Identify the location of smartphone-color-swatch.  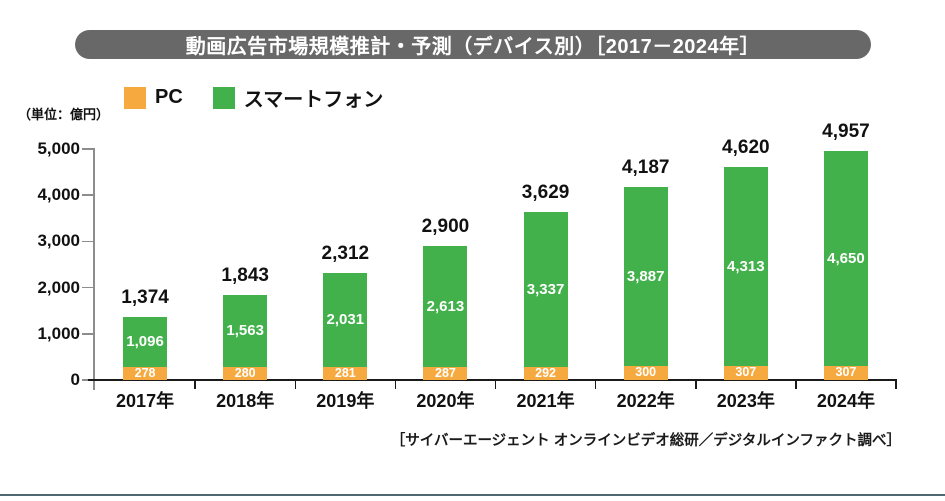
(223, 97).